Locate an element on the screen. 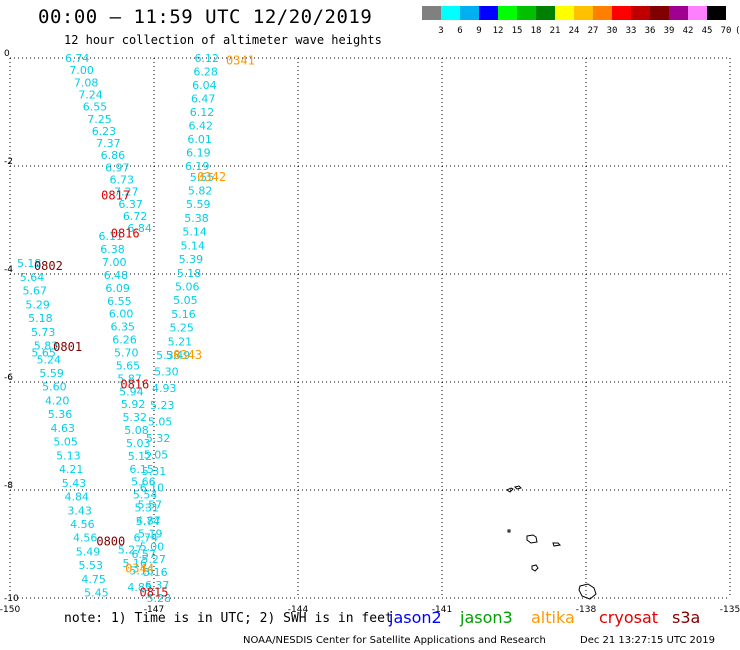 The image size is (740, 650). wave-height-value: 6.09 is located at coordinates (117, 288).